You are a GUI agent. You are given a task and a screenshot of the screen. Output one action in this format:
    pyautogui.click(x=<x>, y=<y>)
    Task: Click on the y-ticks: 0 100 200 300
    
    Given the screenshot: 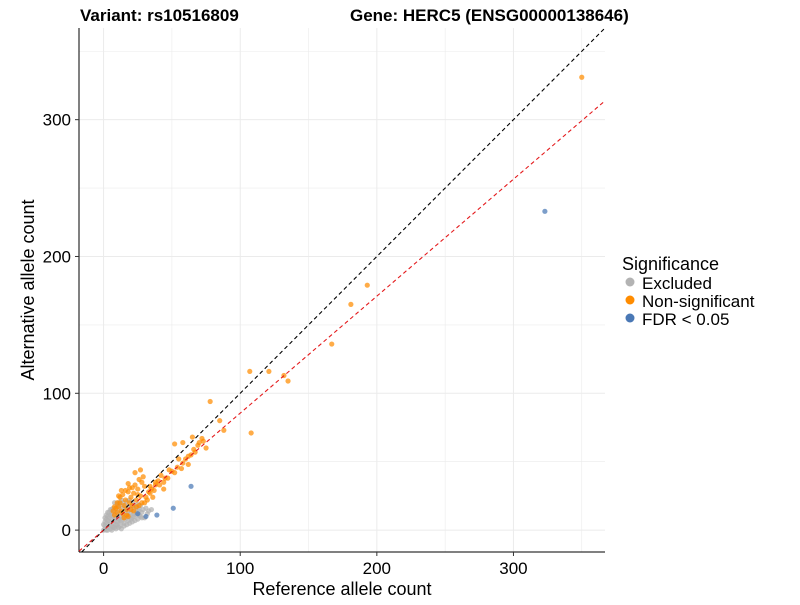 What is the action you would take?
    pyautogui.click(x=61, y=325)
    